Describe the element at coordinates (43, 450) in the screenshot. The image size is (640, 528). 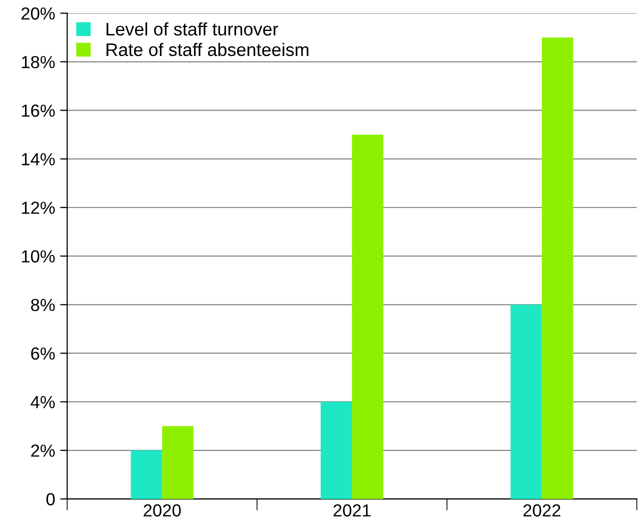
I see `y-tick-label: 2%` at that location.